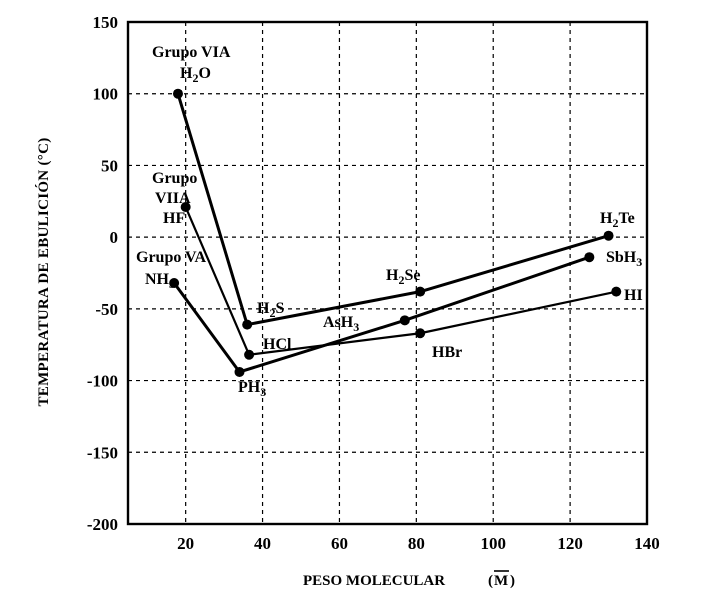  Describe the element at coordinates (633, 295) in the screenshot. I see `label-hi: HI` at that location.